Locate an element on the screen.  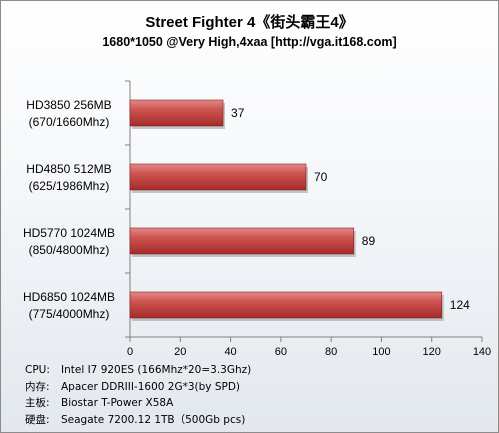
note-row: 内存: Apacer DDRIII-1600 2G*3(by SPD) is located at coordinates (138, 387).